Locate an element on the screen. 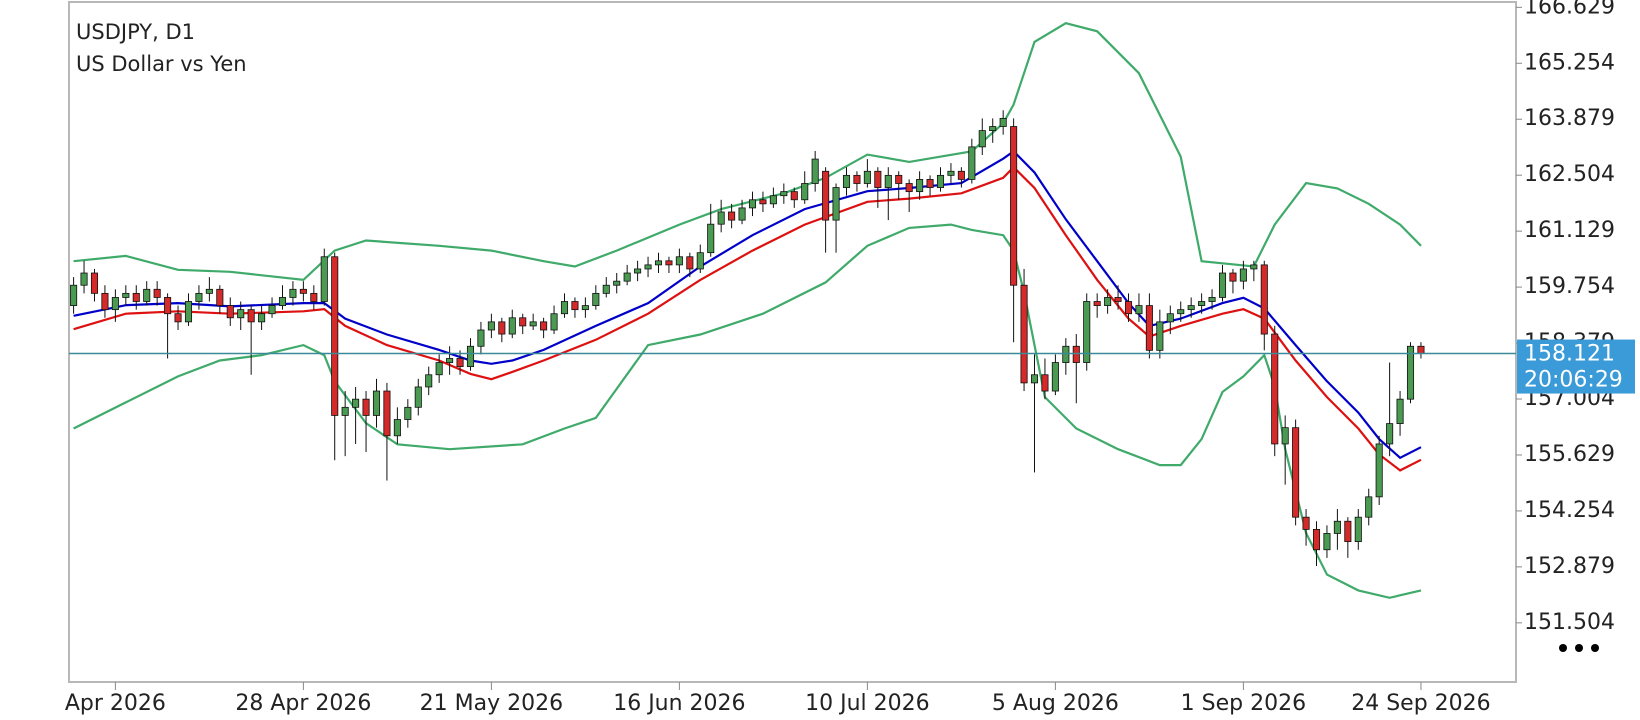  x-tick-label: 10 Jul 2026 is located at coordinates (867, 703).